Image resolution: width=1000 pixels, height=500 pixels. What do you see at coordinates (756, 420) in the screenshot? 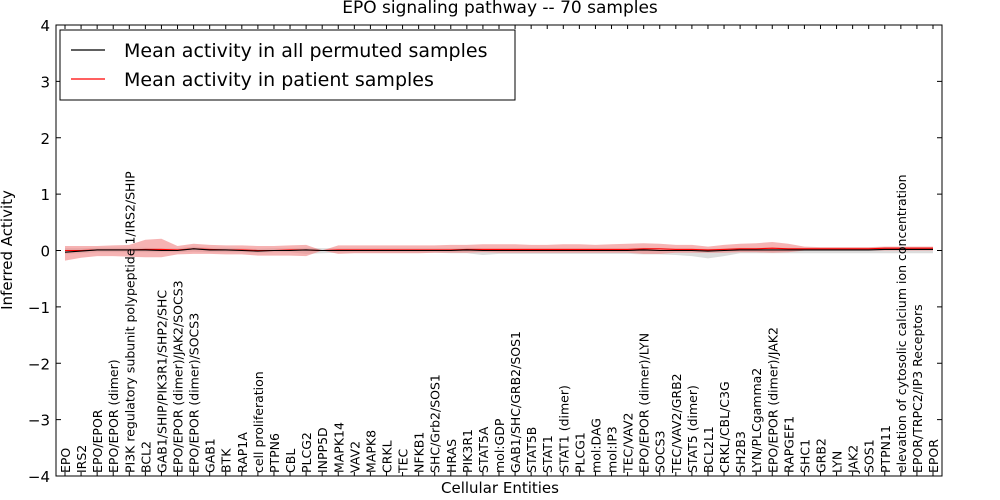
I see `x-tick-label: LYN/PLCgamma2` at bounding box center [756, 420].